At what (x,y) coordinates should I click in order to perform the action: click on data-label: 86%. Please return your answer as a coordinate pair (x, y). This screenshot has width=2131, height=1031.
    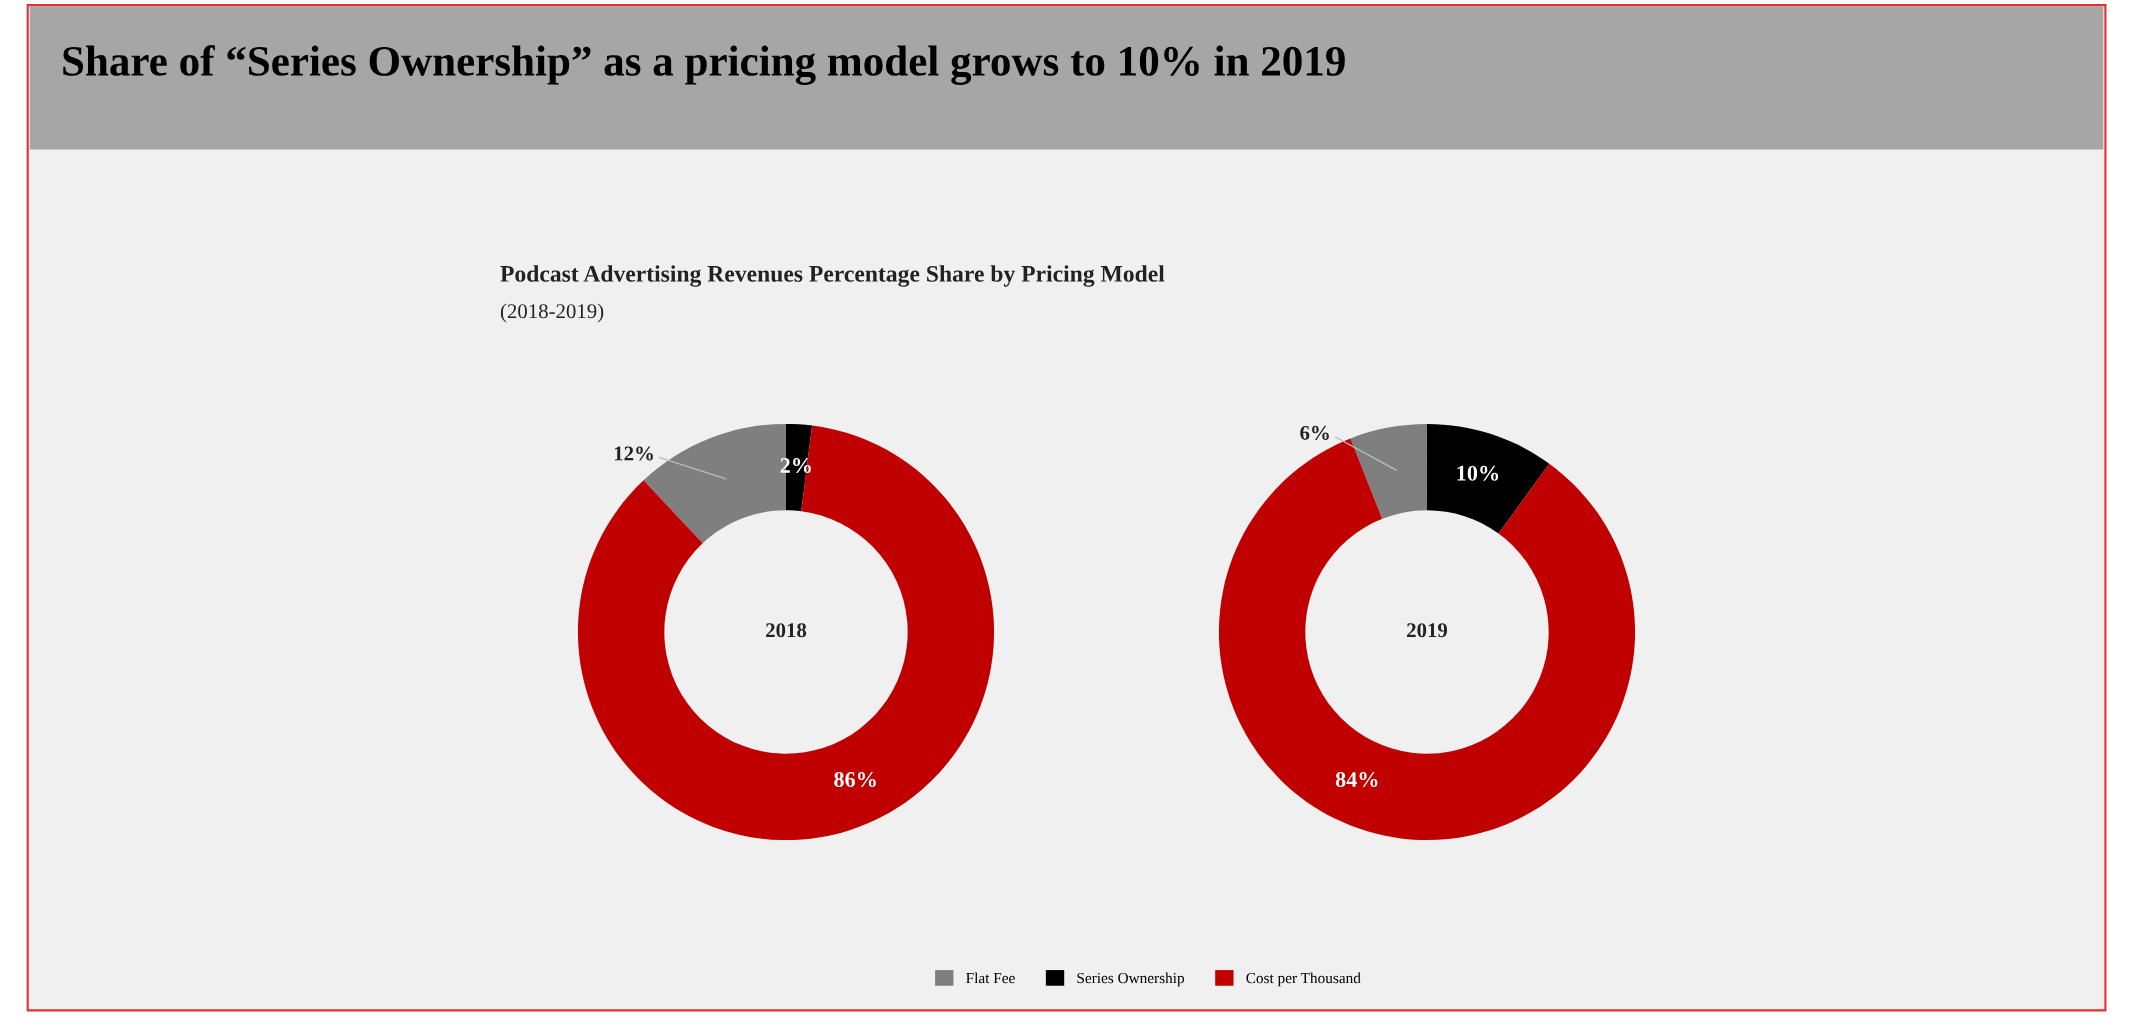
    Looking at the image, I should click on (855, 780).